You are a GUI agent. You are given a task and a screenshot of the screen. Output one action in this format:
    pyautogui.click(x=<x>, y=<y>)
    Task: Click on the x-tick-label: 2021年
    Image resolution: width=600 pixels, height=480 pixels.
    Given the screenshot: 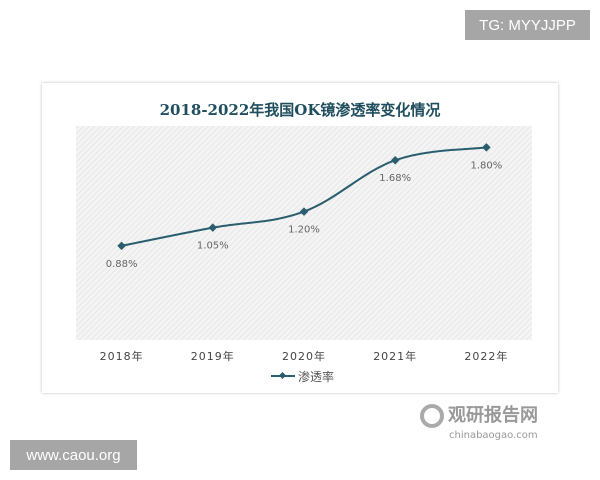 What is the action you would take?
    pyautogui.click(x=395, y=356)
    